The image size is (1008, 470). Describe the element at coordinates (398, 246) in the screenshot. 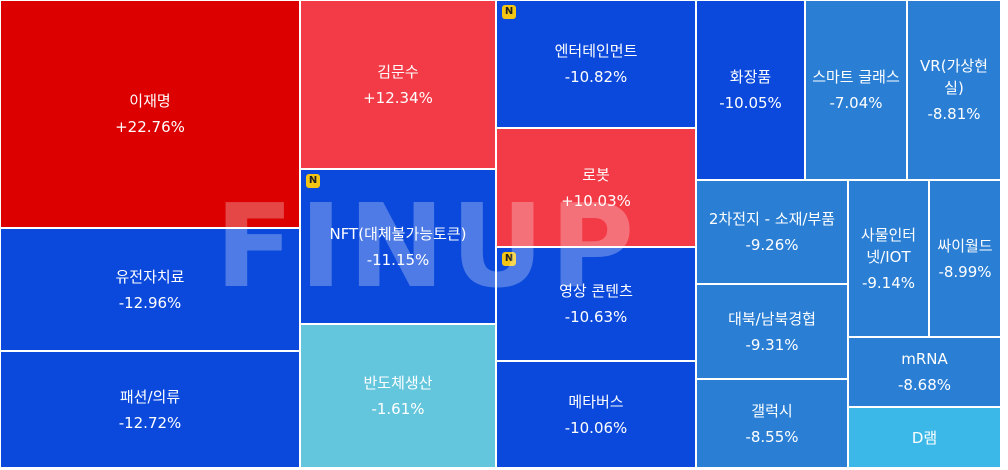

I see `treemap-tile: NFT(대체불가능토큰) -11.15% N` at that location.